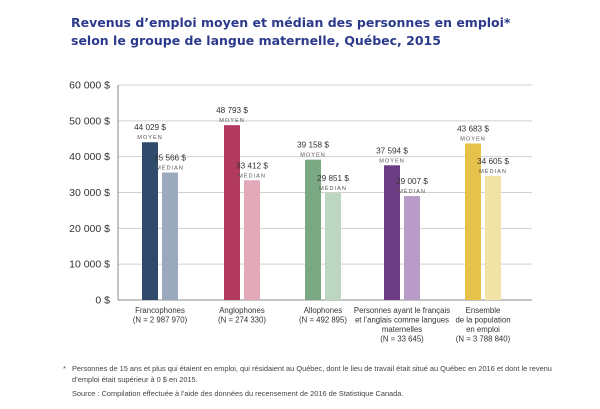 This screenshot has width=600, height=409. Describe the element at coordinates (412, 181) in the screenshot. I see `data-label-median: 29 007 $` at that location.